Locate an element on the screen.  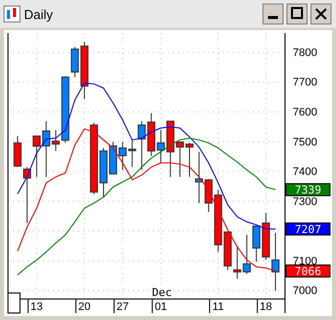
data-label: 7339 is located at coordinates (308, 190).